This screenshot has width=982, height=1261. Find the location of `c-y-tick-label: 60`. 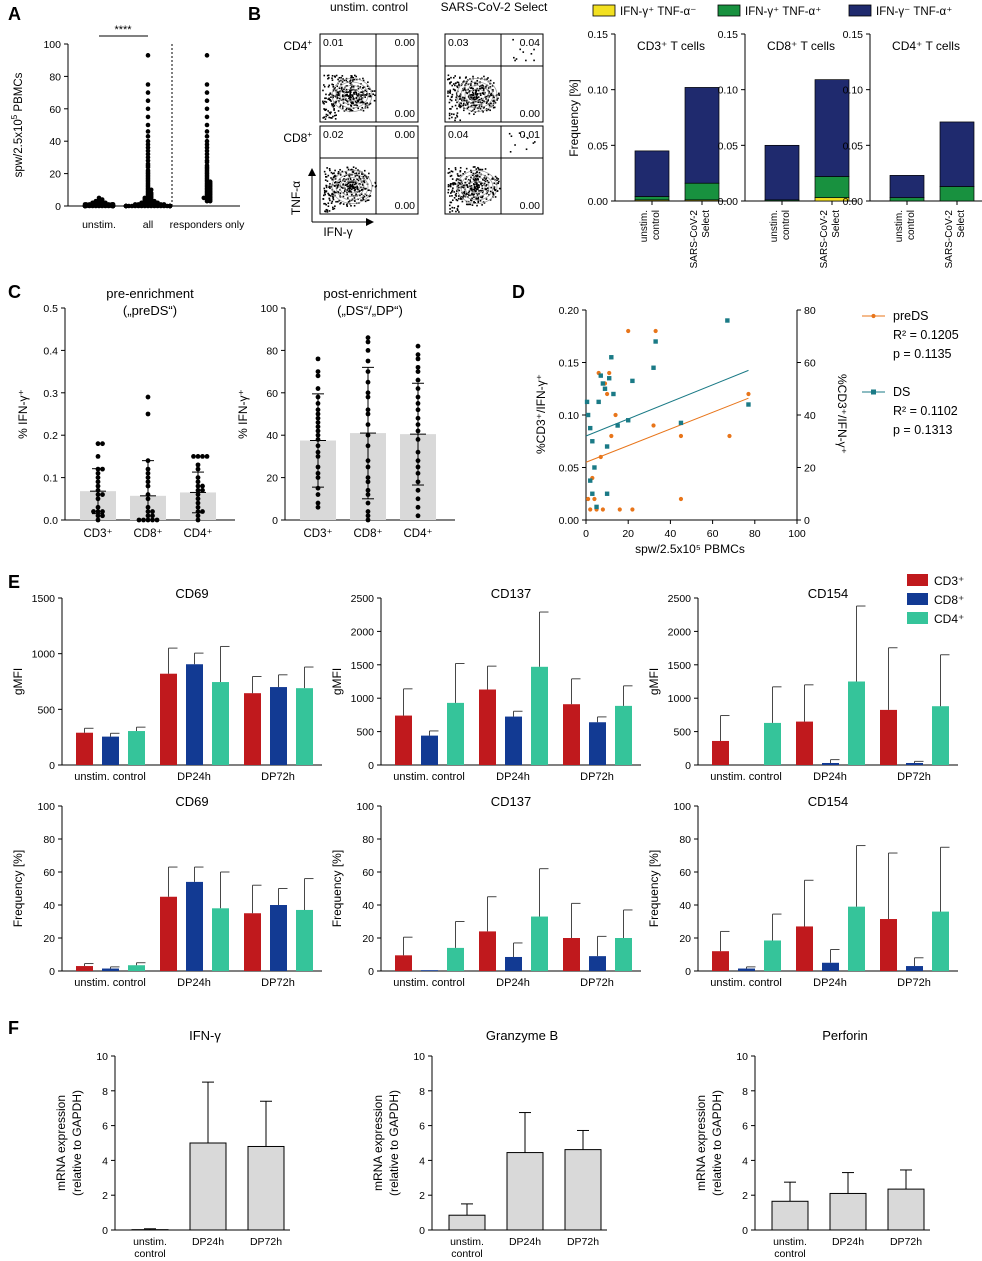

c-y-tick-label: 60 is located at coordinates (272, 394).